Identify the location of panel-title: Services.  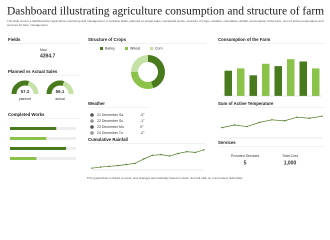
(227, 142).